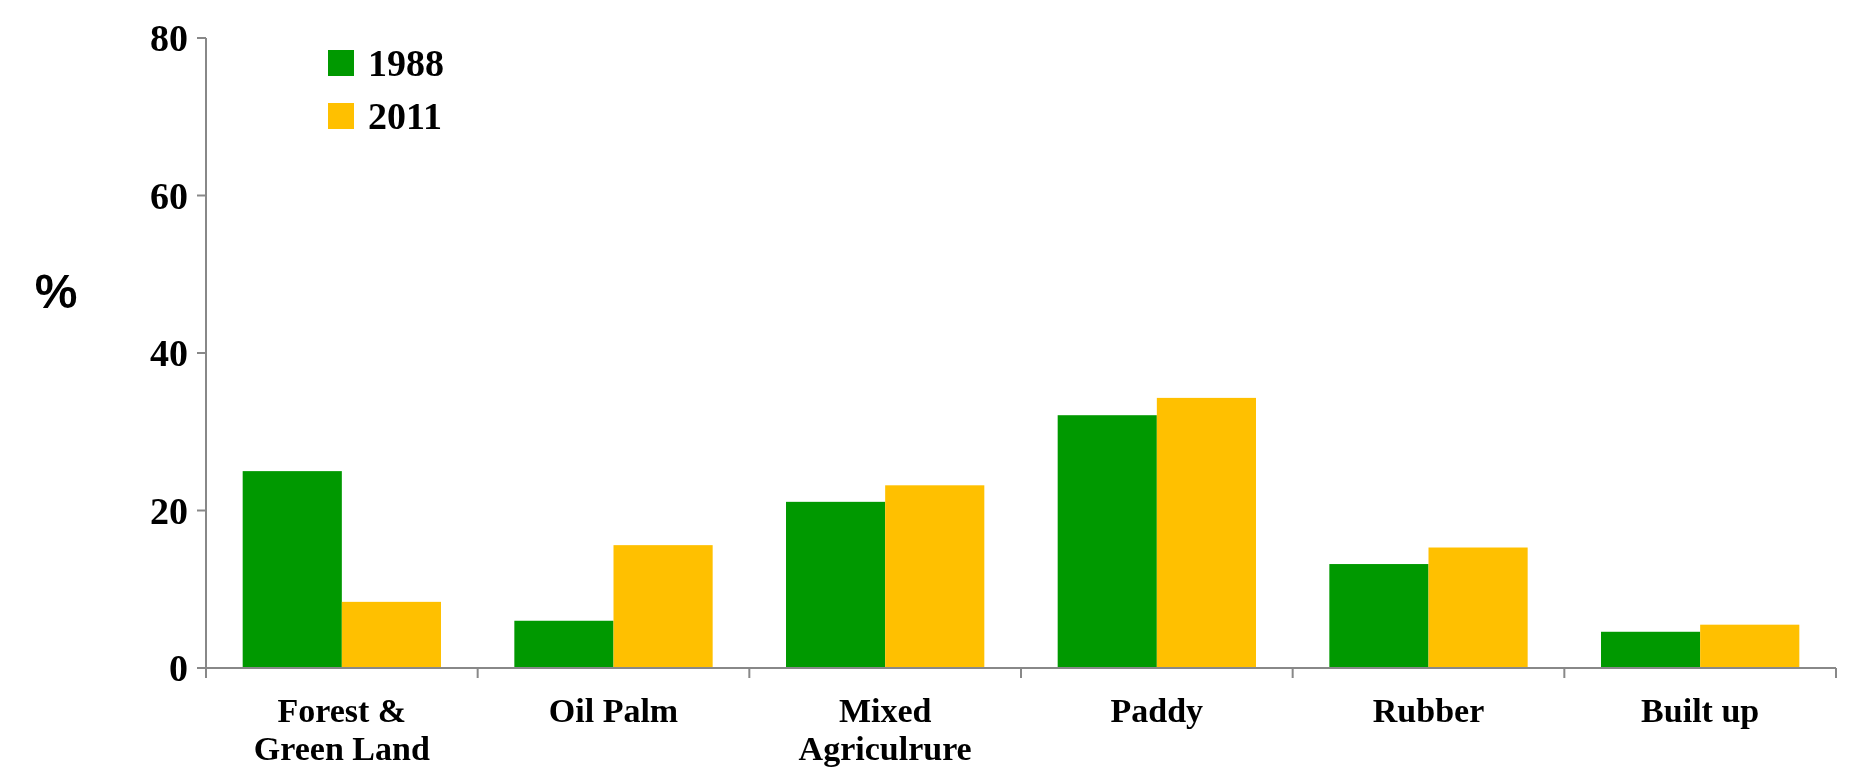 This screenshot has width=1850, height=784. What do you see at coordinates (613, 710) in the screenshot?
I see `x-tick-label: Oil Palm` at bounding box center [613, 710].